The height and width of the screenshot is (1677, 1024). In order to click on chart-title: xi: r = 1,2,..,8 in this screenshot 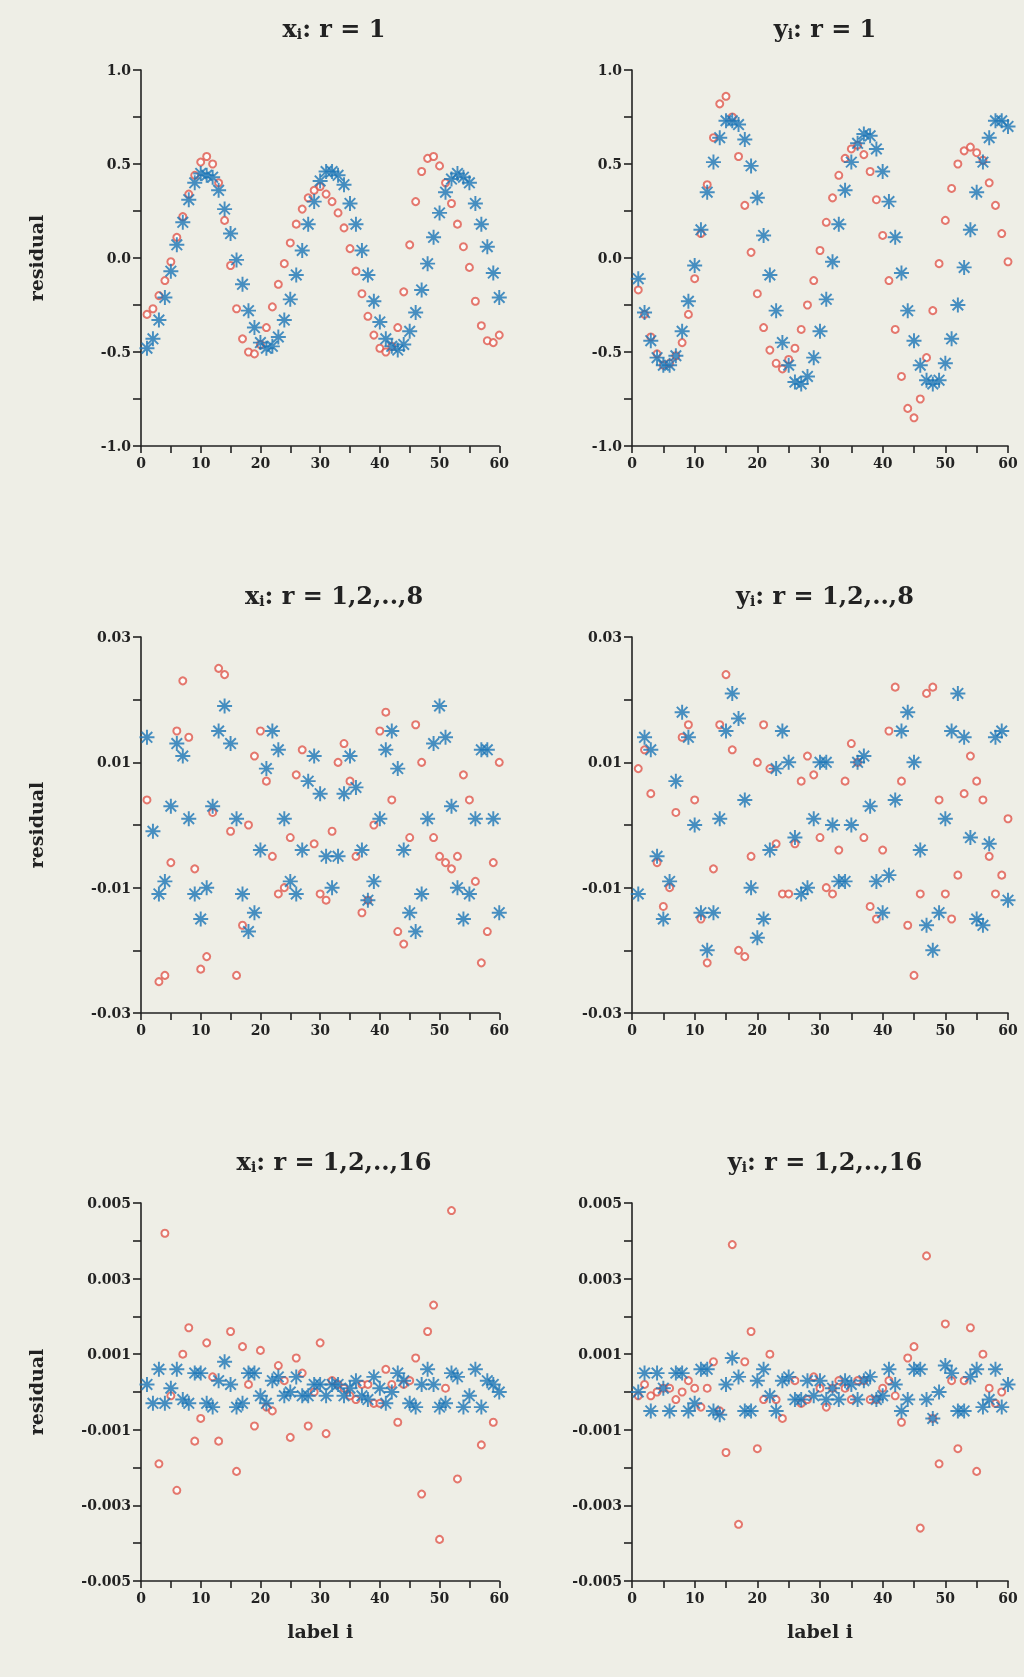, I will do `click(334, 595)`.